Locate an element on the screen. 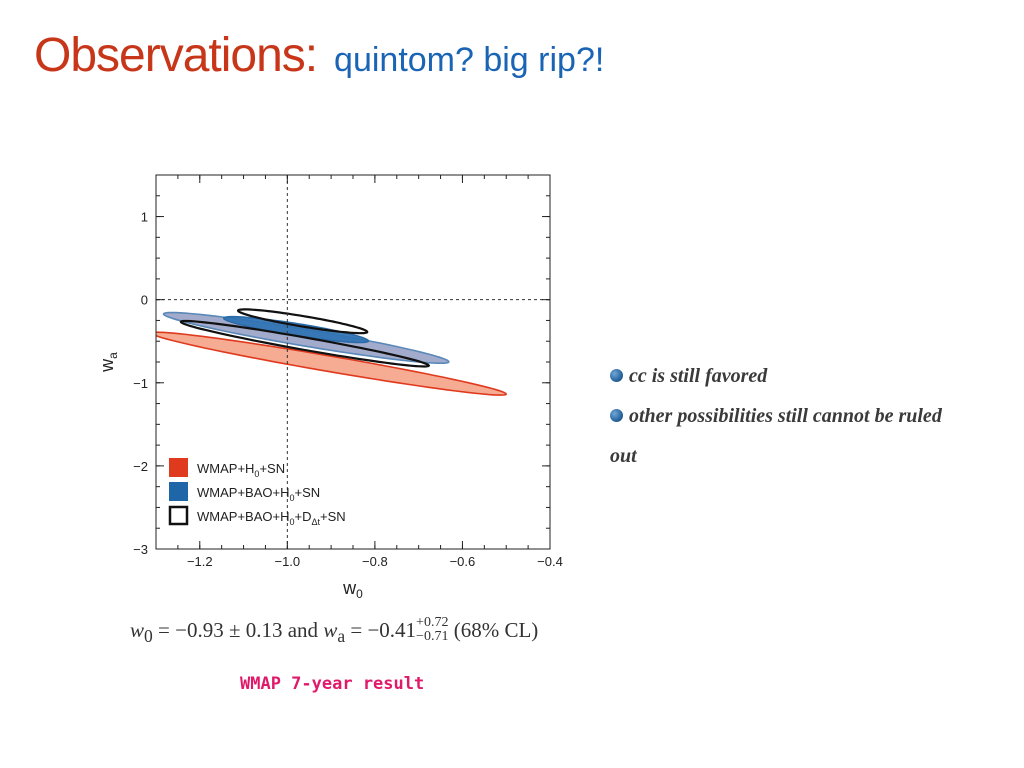 The width and height of the screenshot is (1024, 768). x-tick-label: −1.2 is located at coordinates (200, 561).